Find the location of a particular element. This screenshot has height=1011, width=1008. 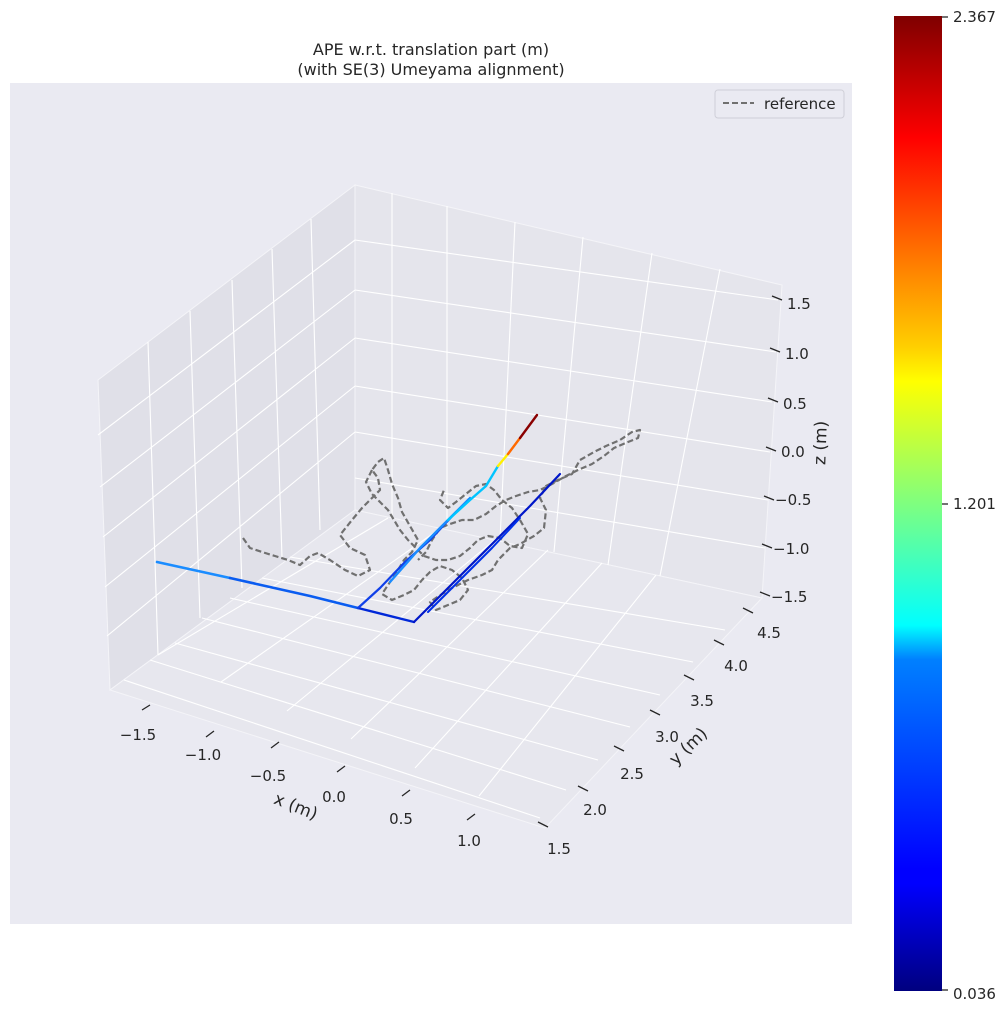

x-tick-label: −1.5 is located at coordinates (138, 735).